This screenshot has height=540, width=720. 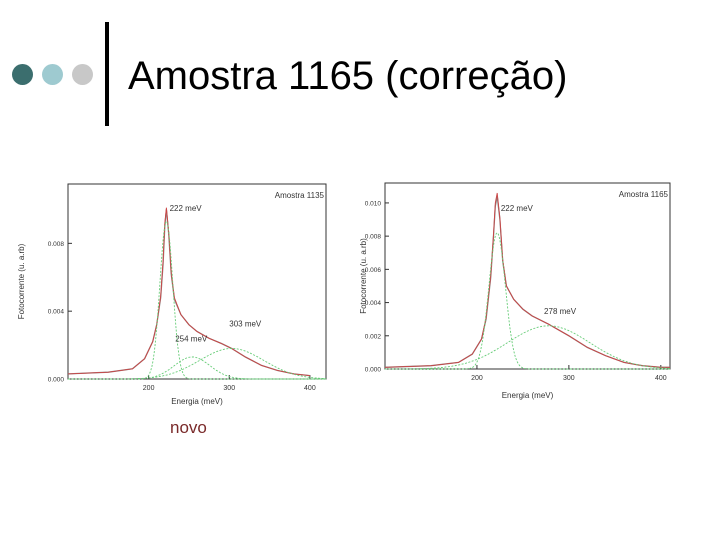 What do you see at coordinates (373, 336) in the screenshot?
I see `y-tick-label: 0.002` at bounding box center [373, 336].